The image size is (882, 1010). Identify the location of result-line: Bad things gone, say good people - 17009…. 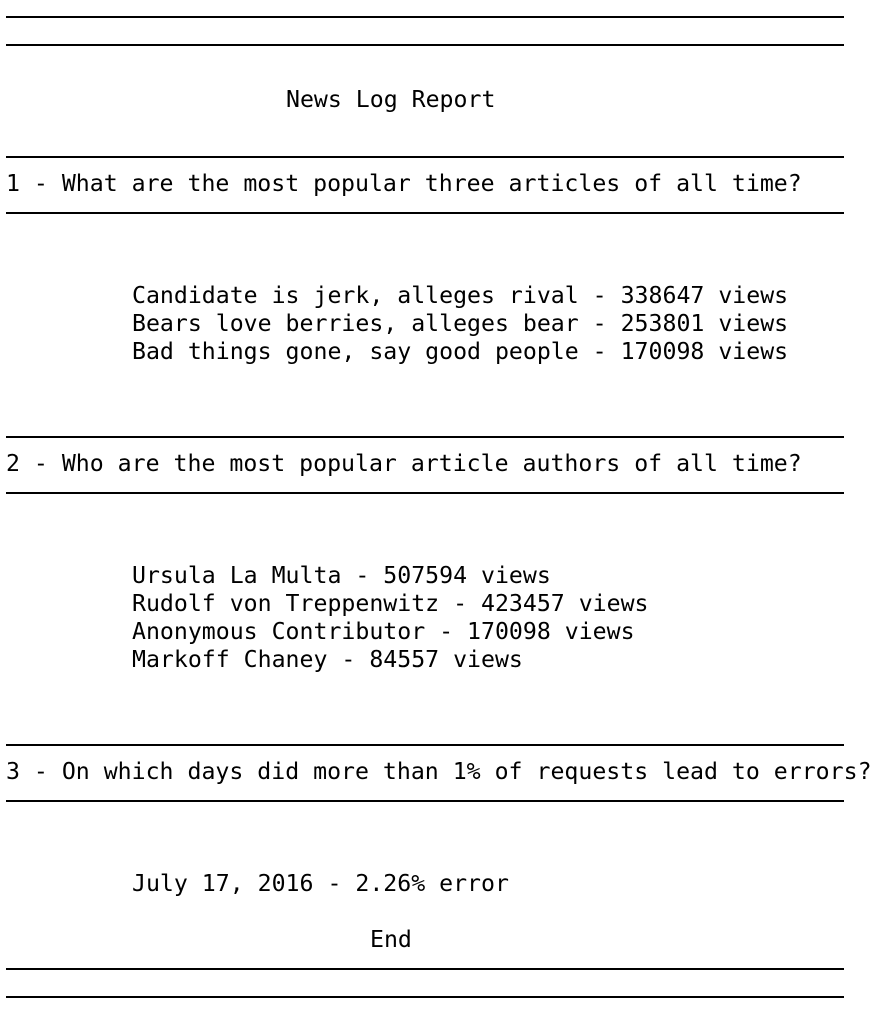
(460, 351).